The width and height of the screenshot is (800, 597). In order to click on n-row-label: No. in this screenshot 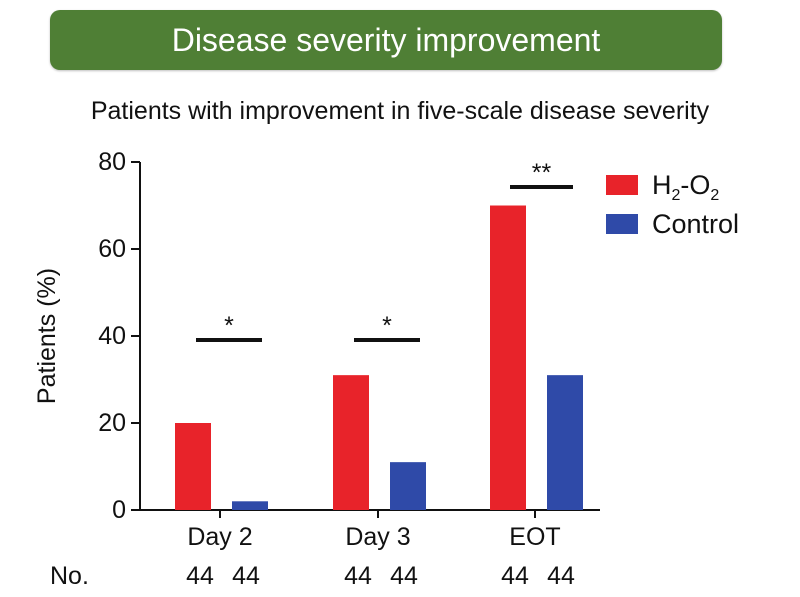, I will do `click(69, 576)`.